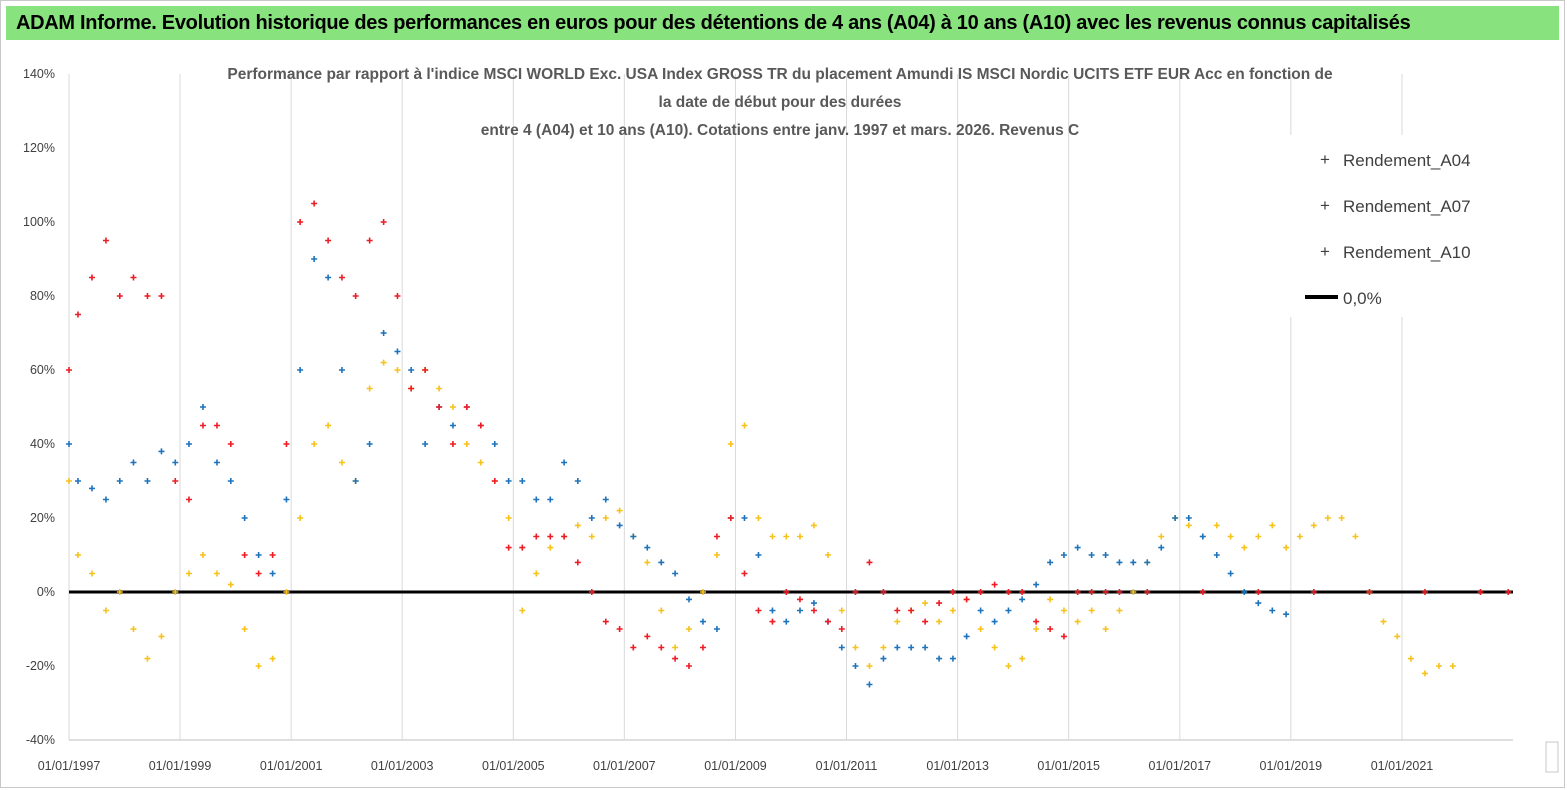 The width and height of the screenshot is (1567, 790). Describe the element at coordinates (42, 296) in the screenshot. I see `y-tick-label: 80%` at that location.